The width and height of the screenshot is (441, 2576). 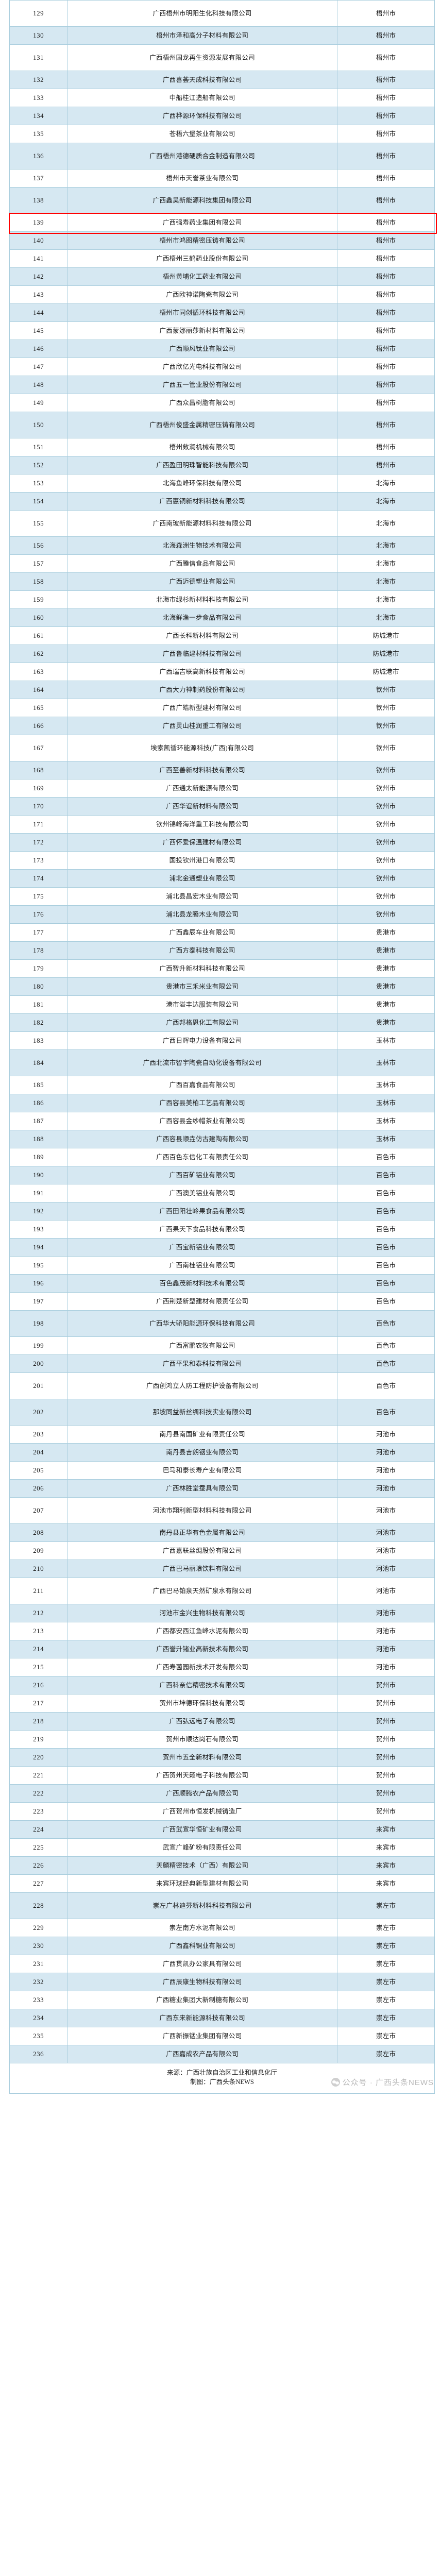 I want to click on table-row: 201 广西创鸿立人防工程防护设备有限公司 百色市, so click(x=222, y=1385).